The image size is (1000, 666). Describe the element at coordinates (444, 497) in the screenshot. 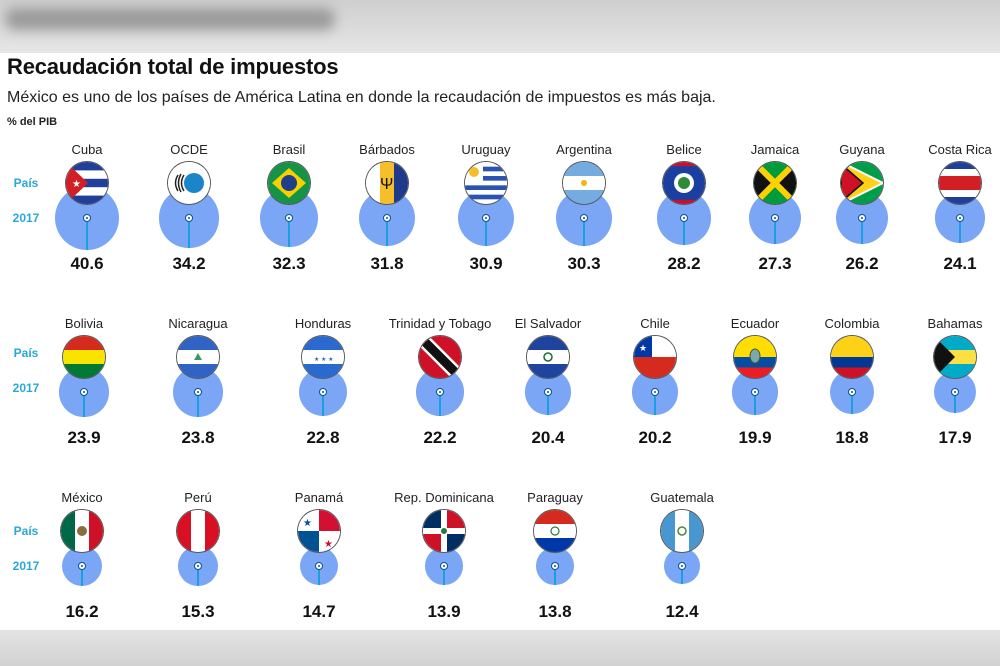

I see `country-label: Rep. Dominicana` at that location.